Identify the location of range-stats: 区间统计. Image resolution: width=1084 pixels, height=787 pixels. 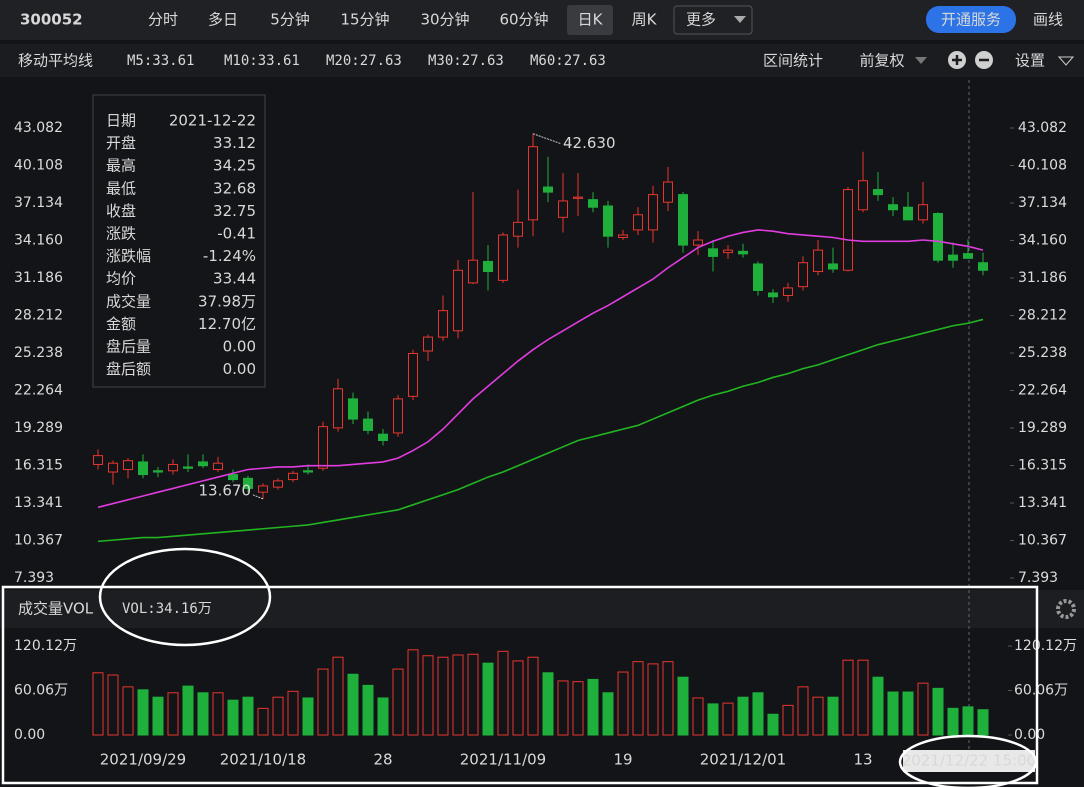
(793, 61).